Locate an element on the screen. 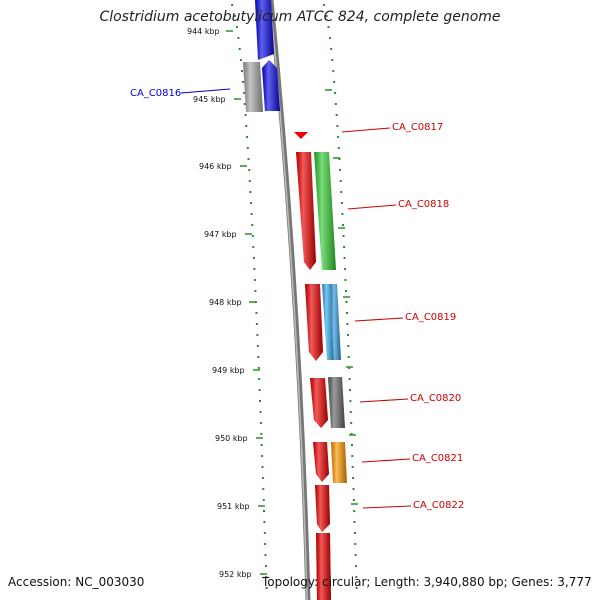  label-ca-c0817: CA_C0817 is located at coordinates (417, 127).